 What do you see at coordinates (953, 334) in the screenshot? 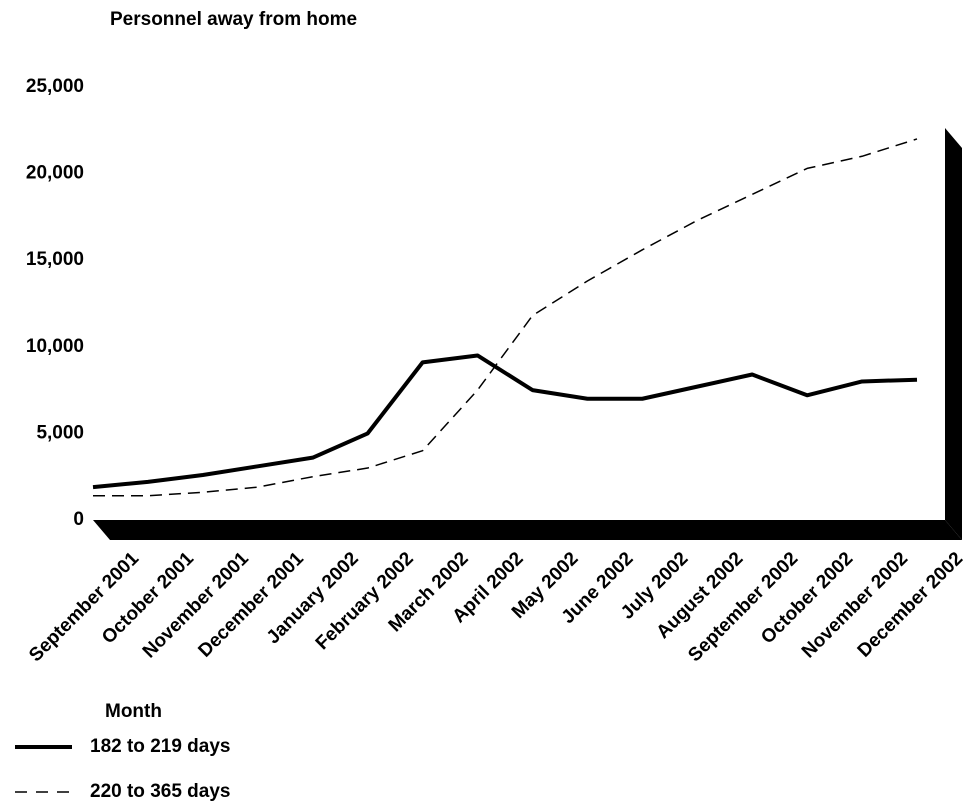
I see `wall` at bounding box center [953, 334].